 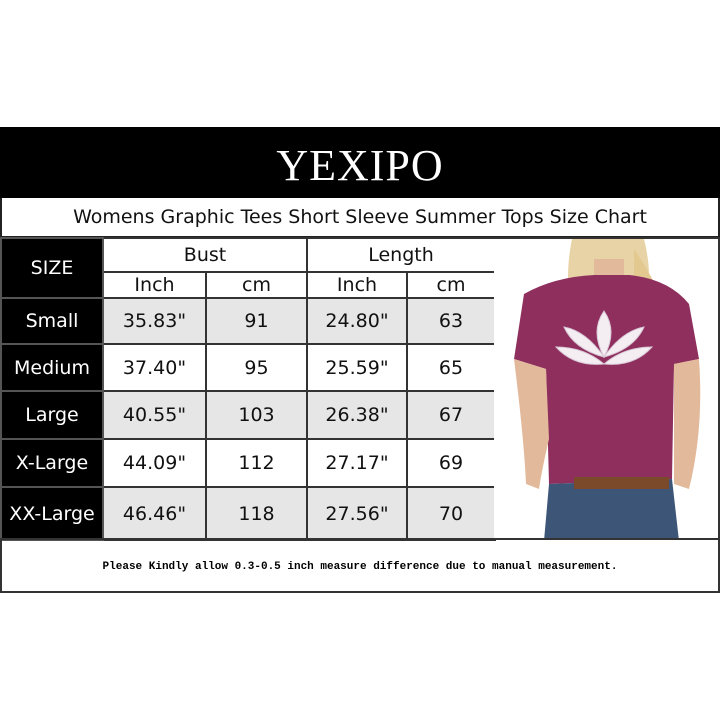 I want to click on bust-header: Bust, so click(x=205, y=255).